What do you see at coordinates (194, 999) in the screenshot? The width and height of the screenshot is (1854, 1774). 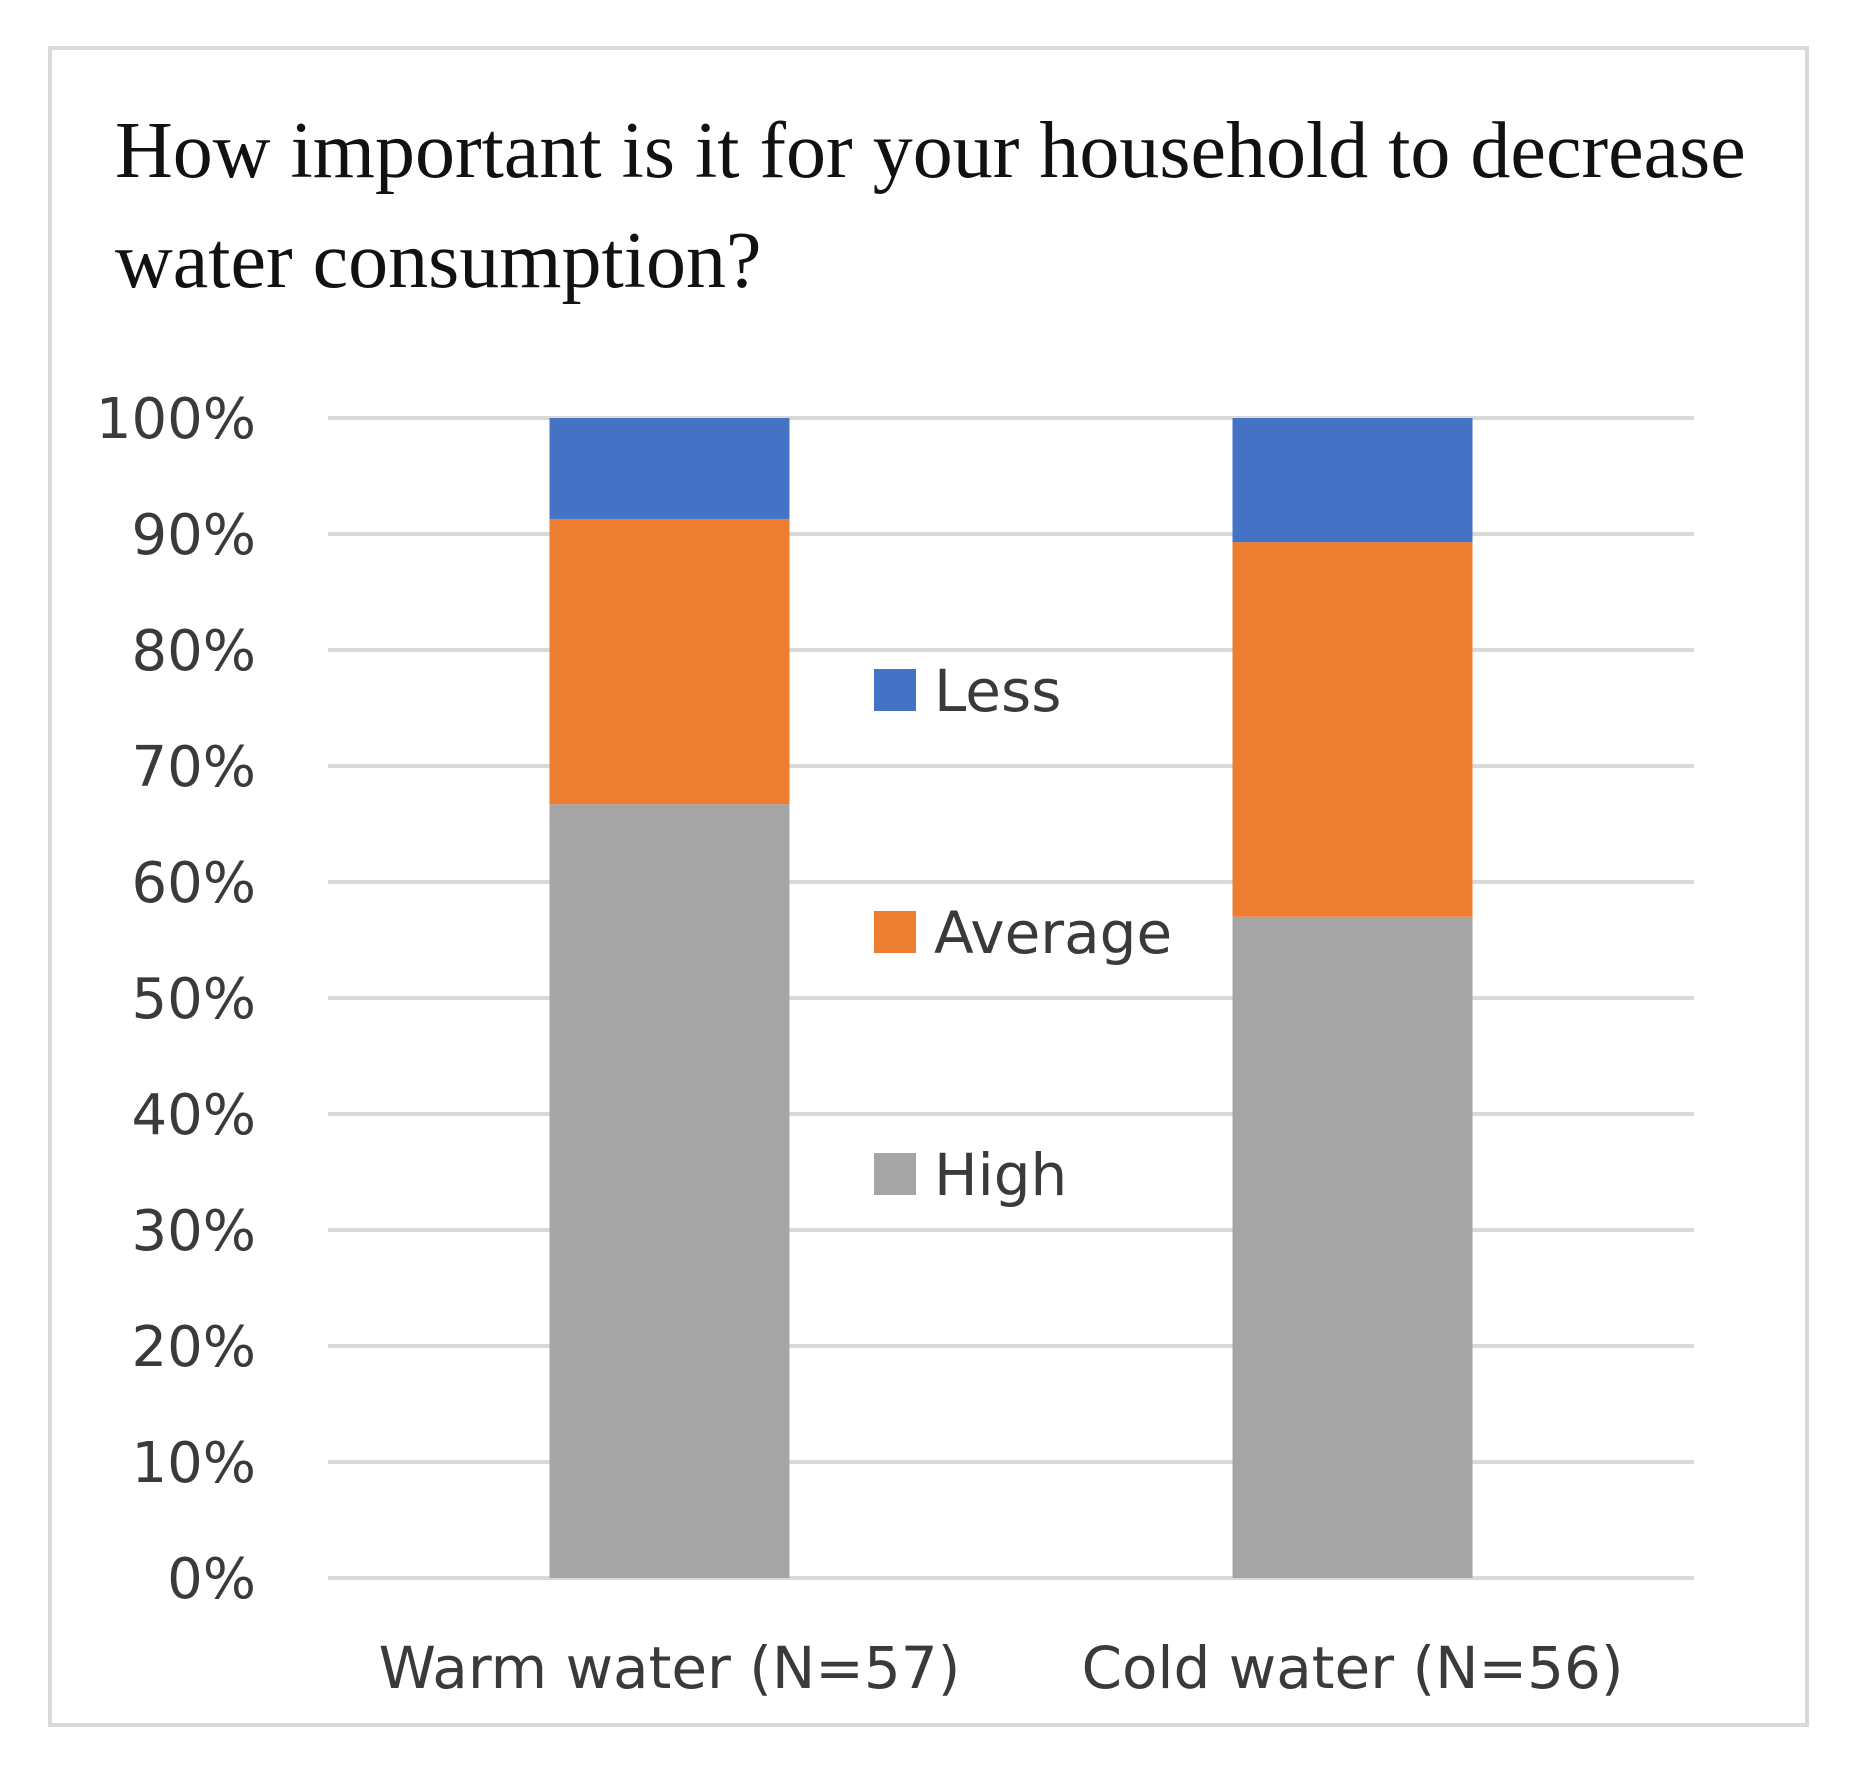 I see `y-tick-label: 50%` at bounding box center [194, 999].